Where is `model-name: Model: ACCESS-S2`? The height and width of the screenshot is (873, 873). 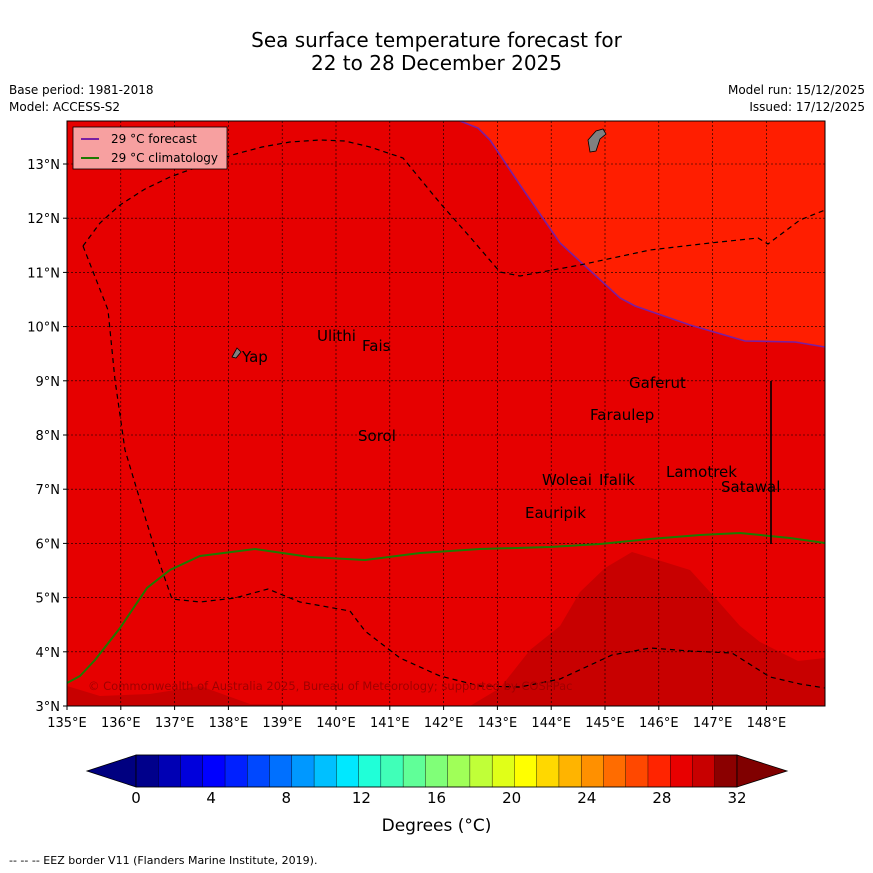
model-name: Model: ACCESS-S2 is located at coordinates (65, 107).